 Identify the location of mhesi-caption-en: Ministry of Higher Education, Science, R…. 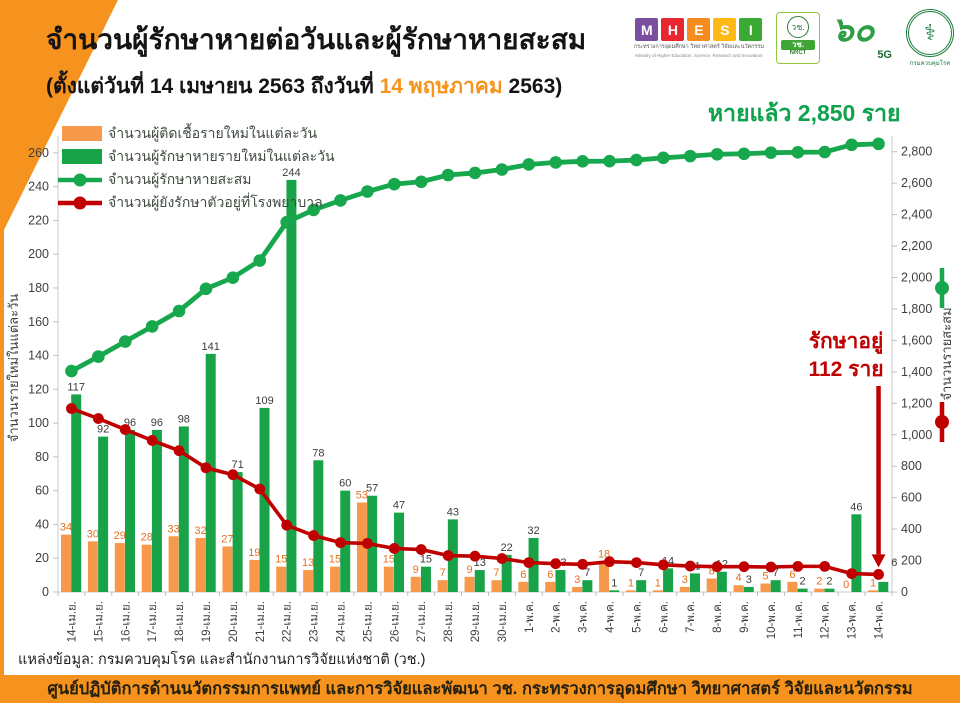
(699, 55).